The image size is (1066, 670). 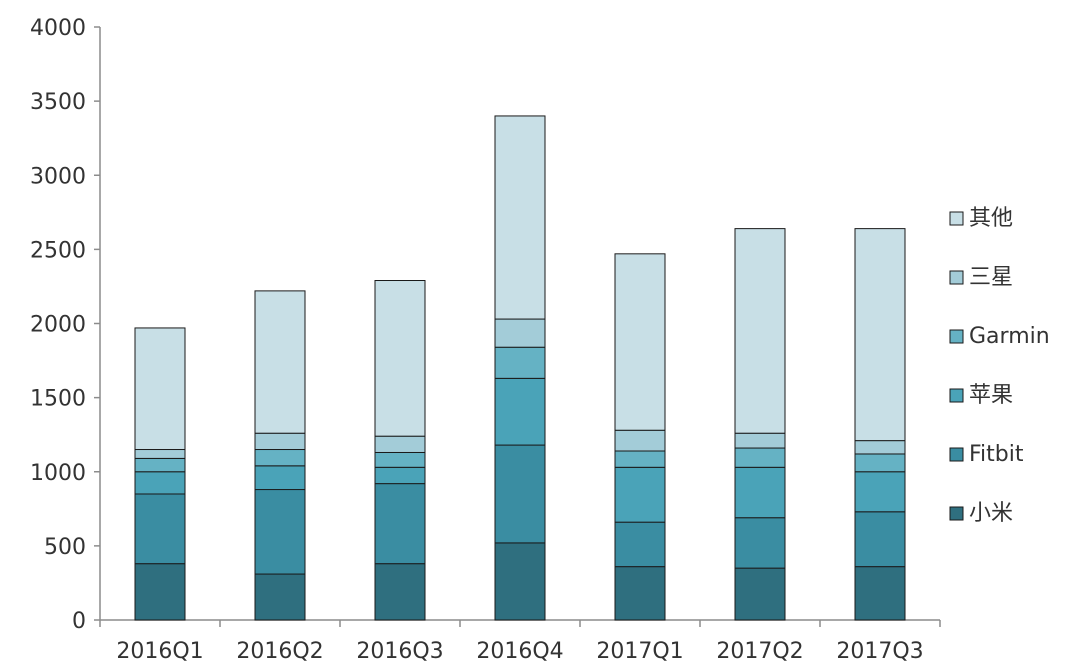 What do you see at coordinates (519, 651) in the screenshot?
I see `x-tick-label: 2016Q4` at bounding box center [519, 651].